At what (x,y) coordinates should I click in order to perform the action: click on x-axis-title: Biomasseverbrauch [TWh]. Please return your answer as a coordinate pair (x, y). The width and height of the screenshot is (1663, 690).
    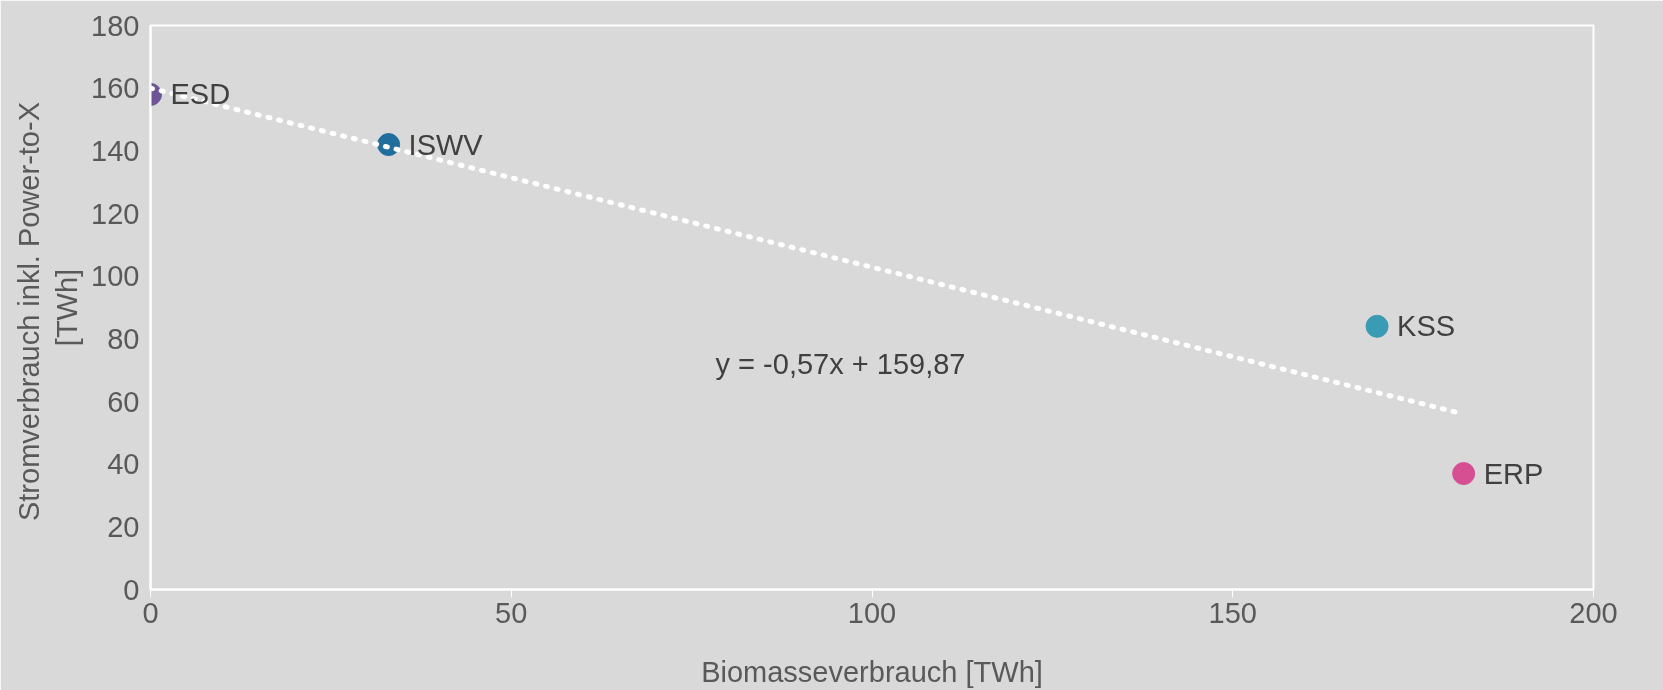
    Looking at the image, I should click on (872, 671).